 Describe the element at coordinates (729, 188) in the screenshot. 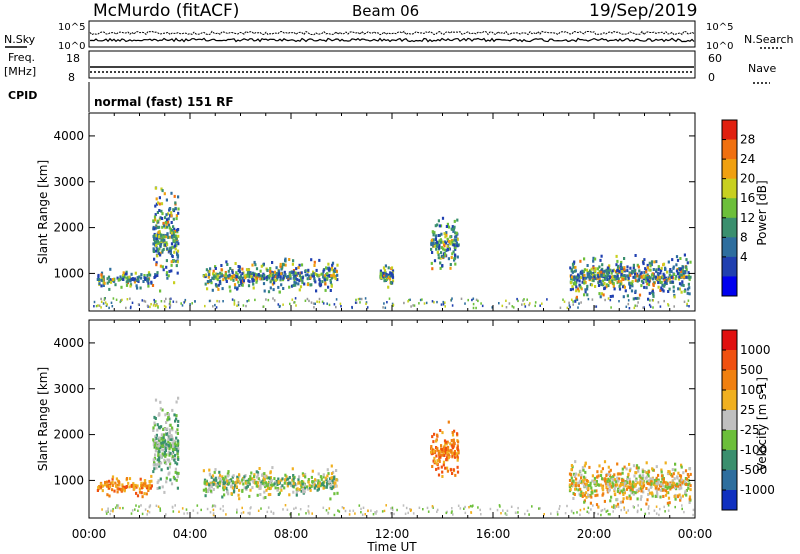

I see `colorbar-swatch` at that location.